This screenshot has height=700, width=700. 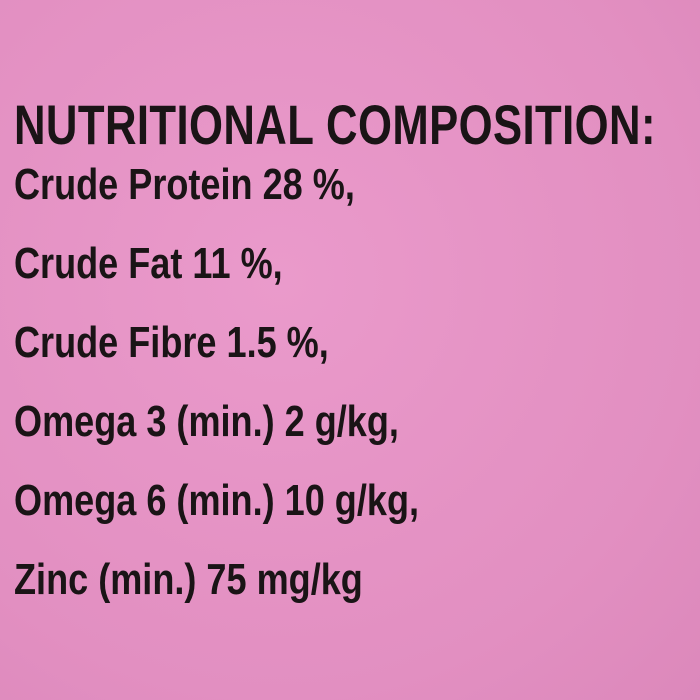 I want to click on composition-line: Omega 3 (min.) 2 g/kg,, so click(x=206, y=421).